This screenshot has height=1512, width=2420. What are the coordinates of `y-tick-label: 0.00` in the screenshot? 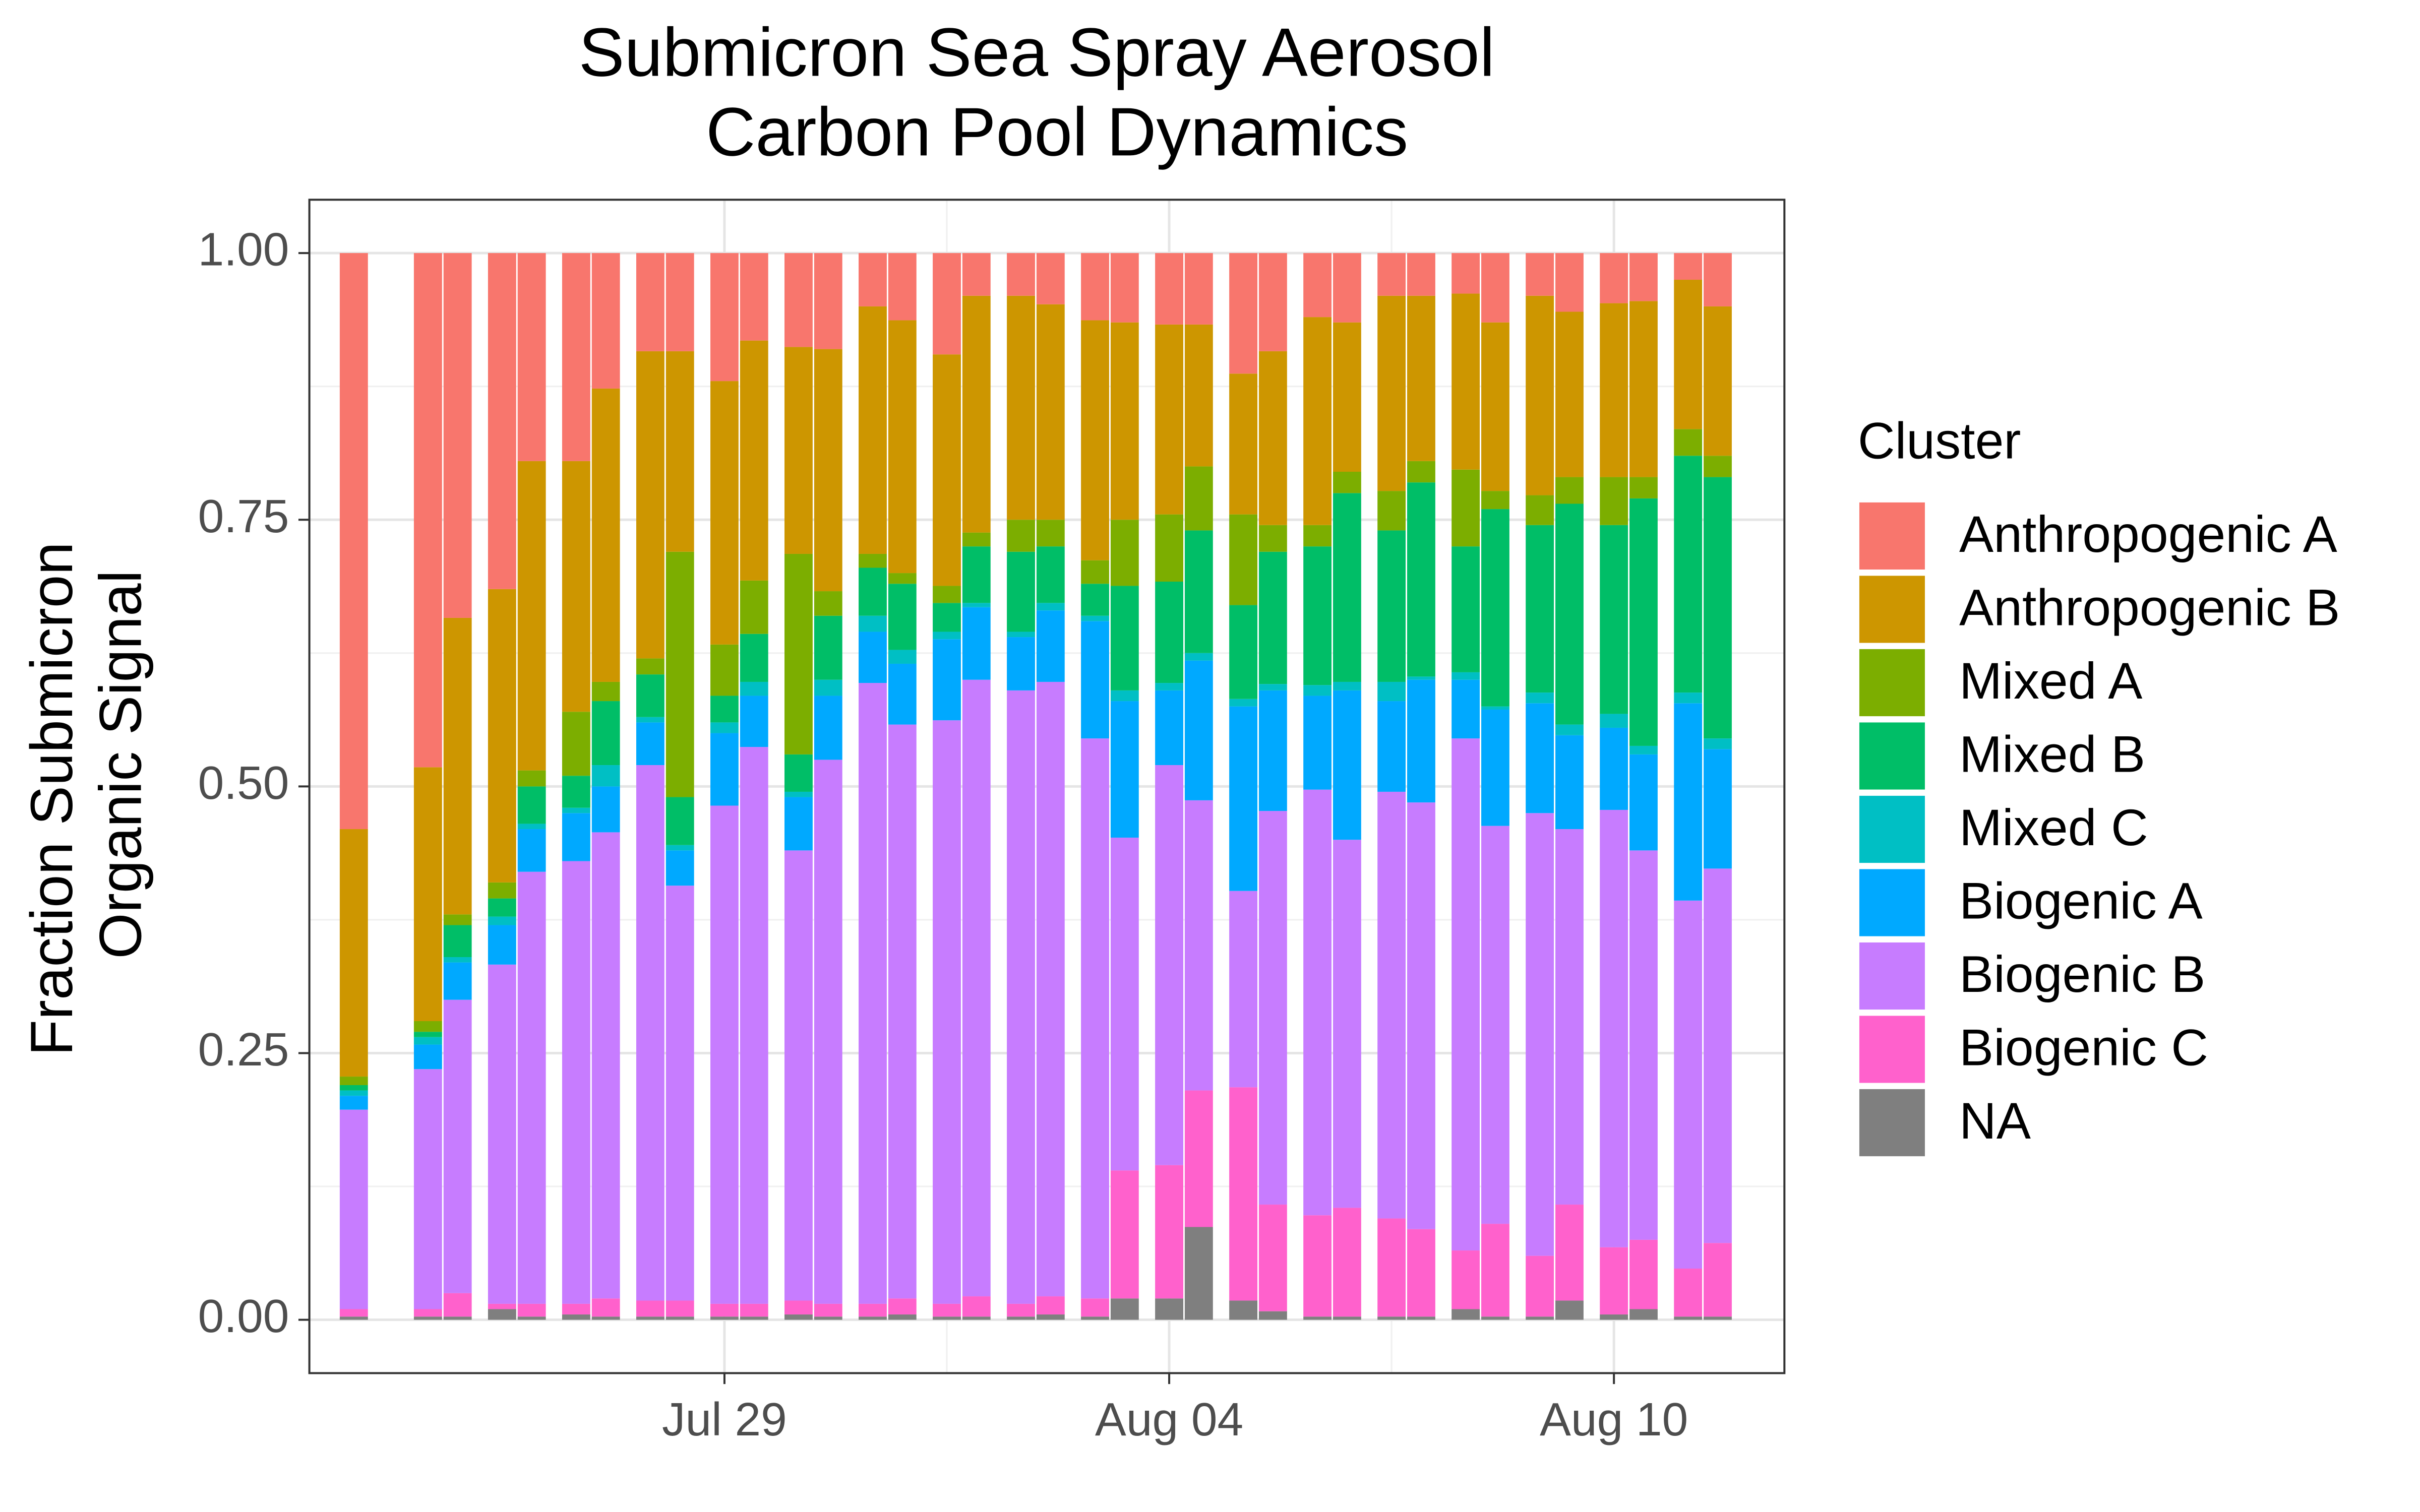 It's located at (243, 1316).